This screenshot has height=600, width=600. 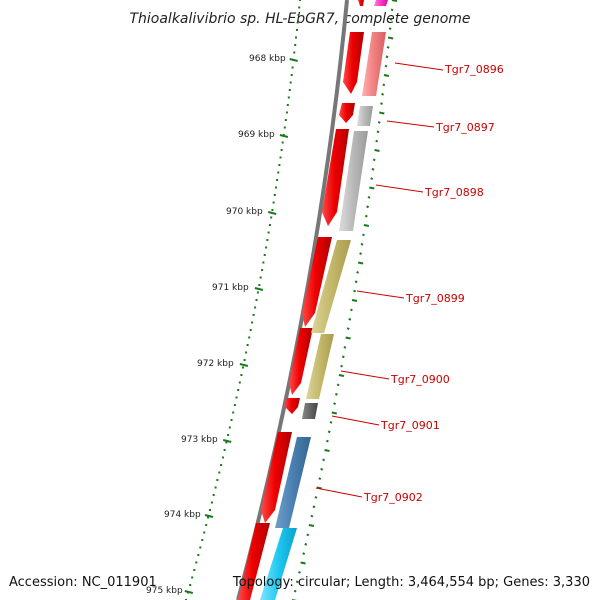 What do you see at coordinates (410, 425) in the screenshot?
I see `gene-label: Tgr7_0901` at bounding box center [410, 425].